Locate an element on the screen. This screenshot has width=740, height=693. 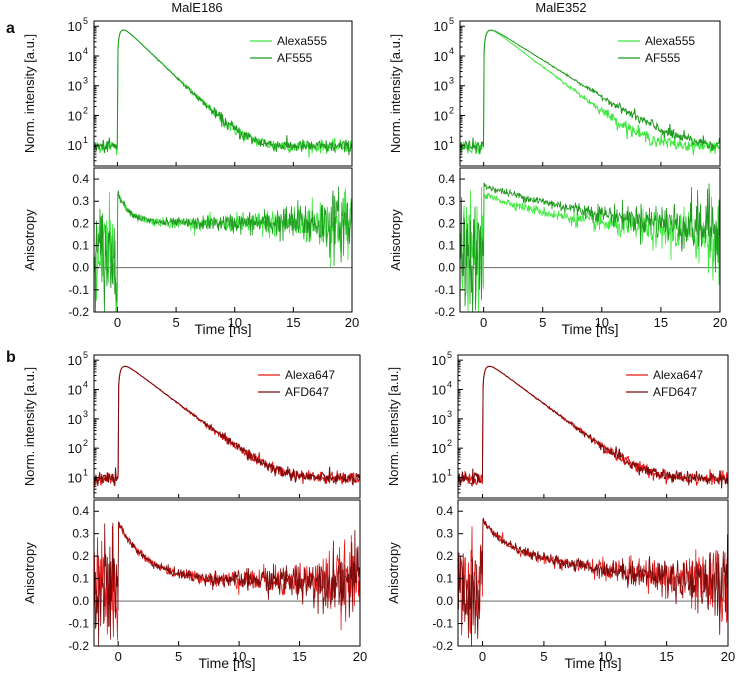
legend-label-AF555: AF555 is located at coordinates (295, 58).